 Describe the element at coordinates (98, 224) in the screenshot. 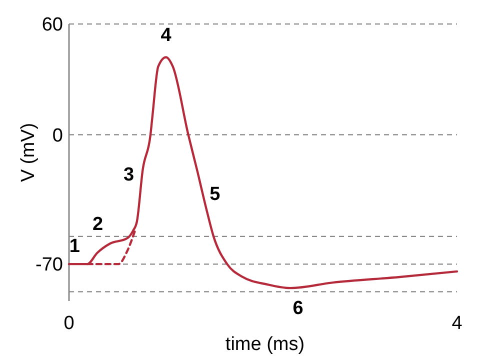

I see `annotation: 2` at that location.